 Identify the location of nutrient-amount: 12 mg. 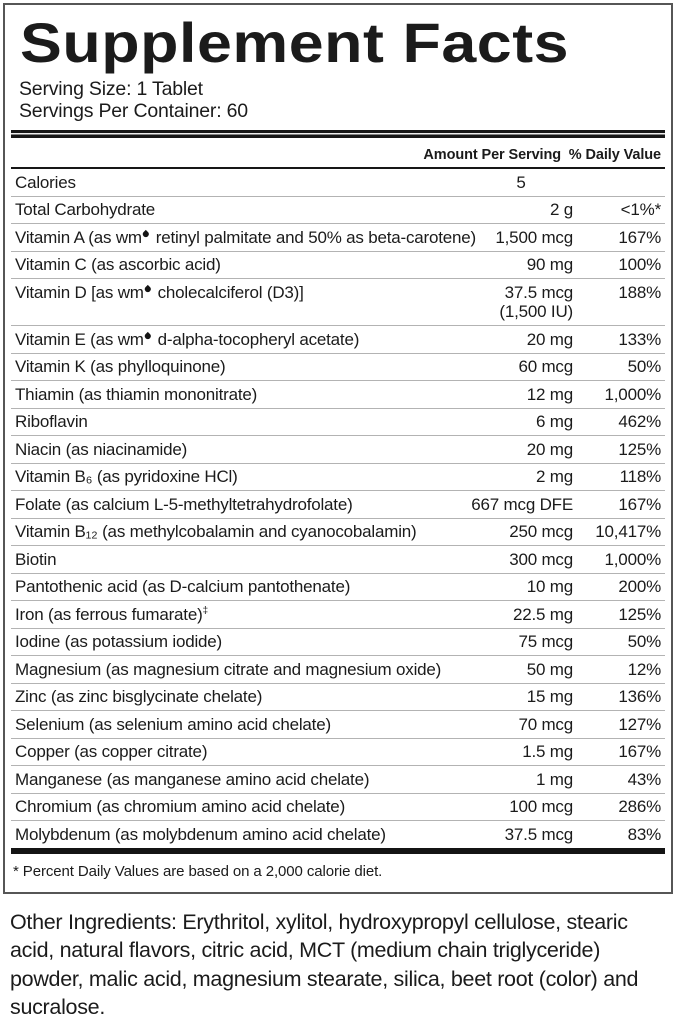
(550, 395).